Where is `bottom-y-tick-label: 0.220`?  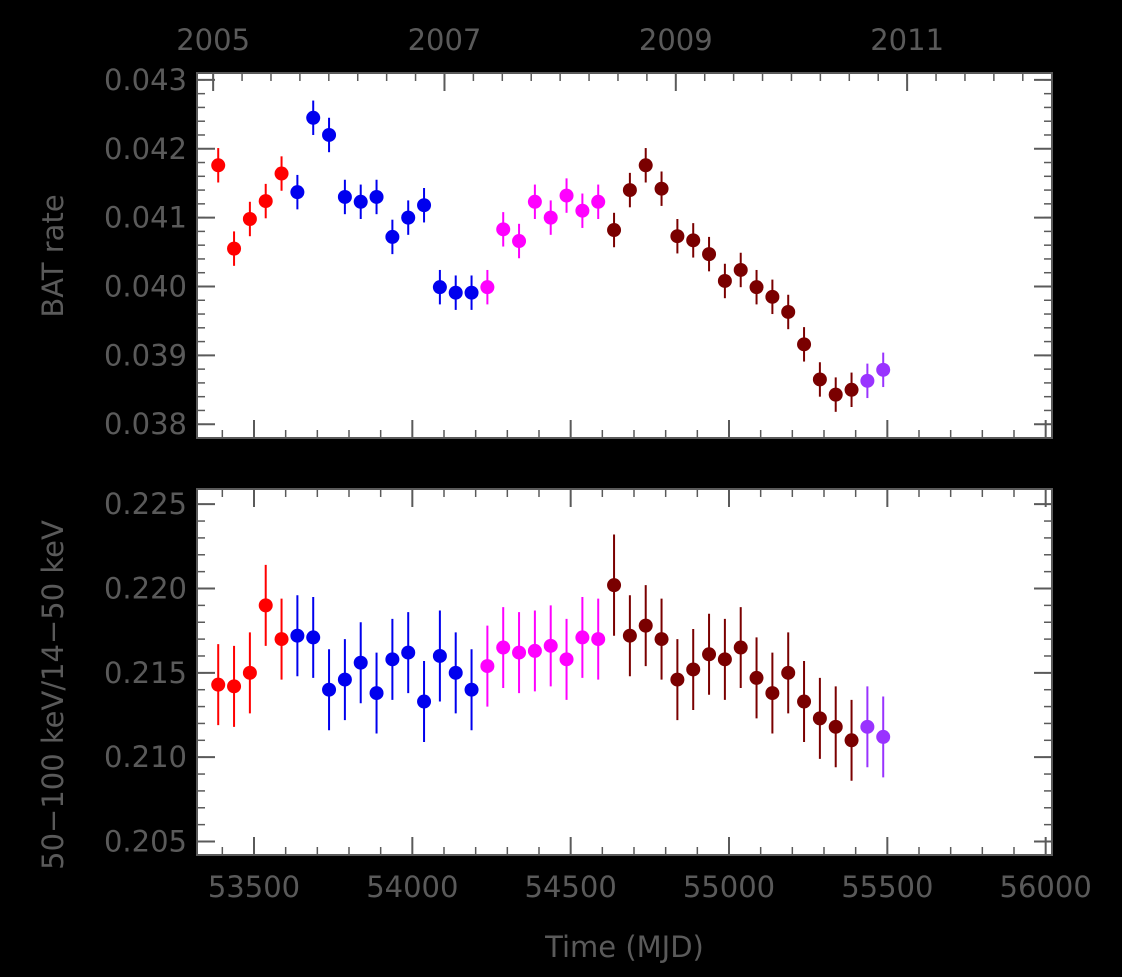
bottom-y-tick-label: 0.220 is located at coordinates (145, 589).